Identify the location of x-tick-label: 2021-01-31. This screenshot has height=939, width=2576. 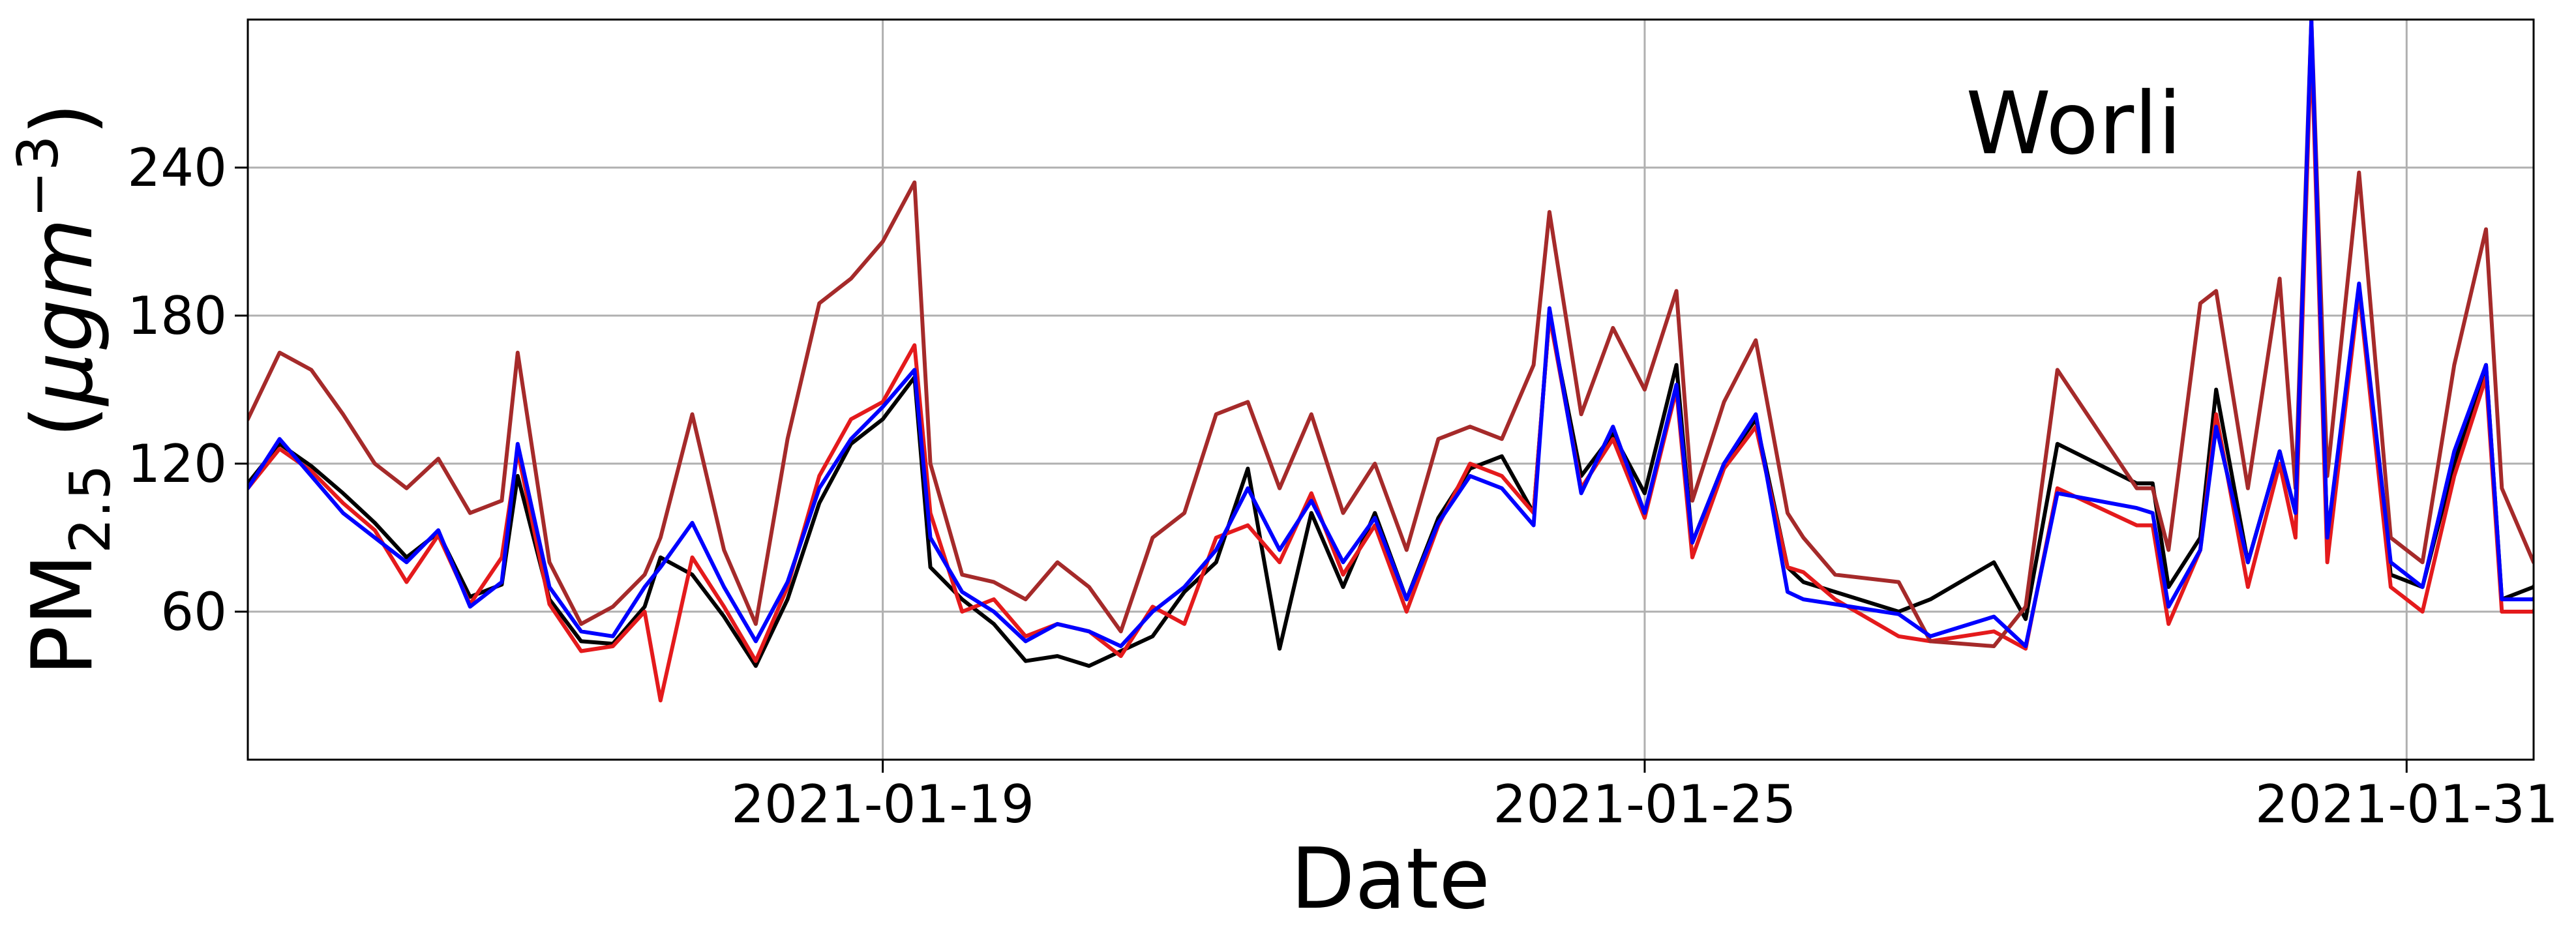
(2406, 804).